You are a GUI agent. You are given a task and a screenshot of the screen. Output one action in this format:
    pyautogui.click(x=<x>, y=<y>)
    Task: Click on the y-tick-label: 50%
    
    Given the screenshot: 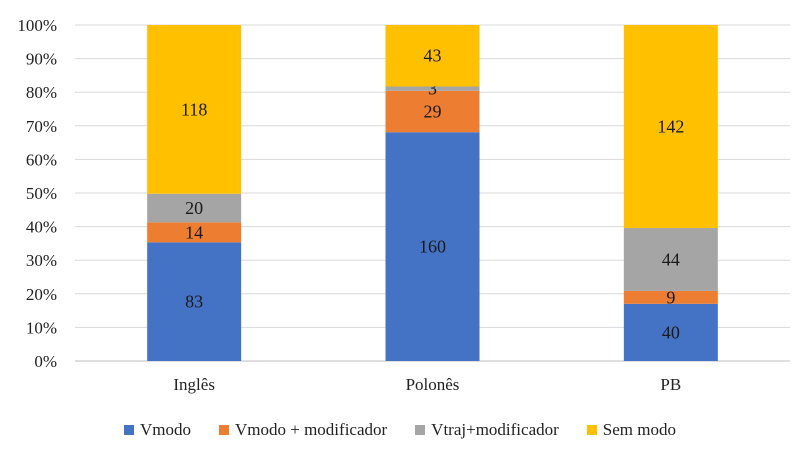 What is the action you would take?
    pyautogui.click(x=41, y=193)
    